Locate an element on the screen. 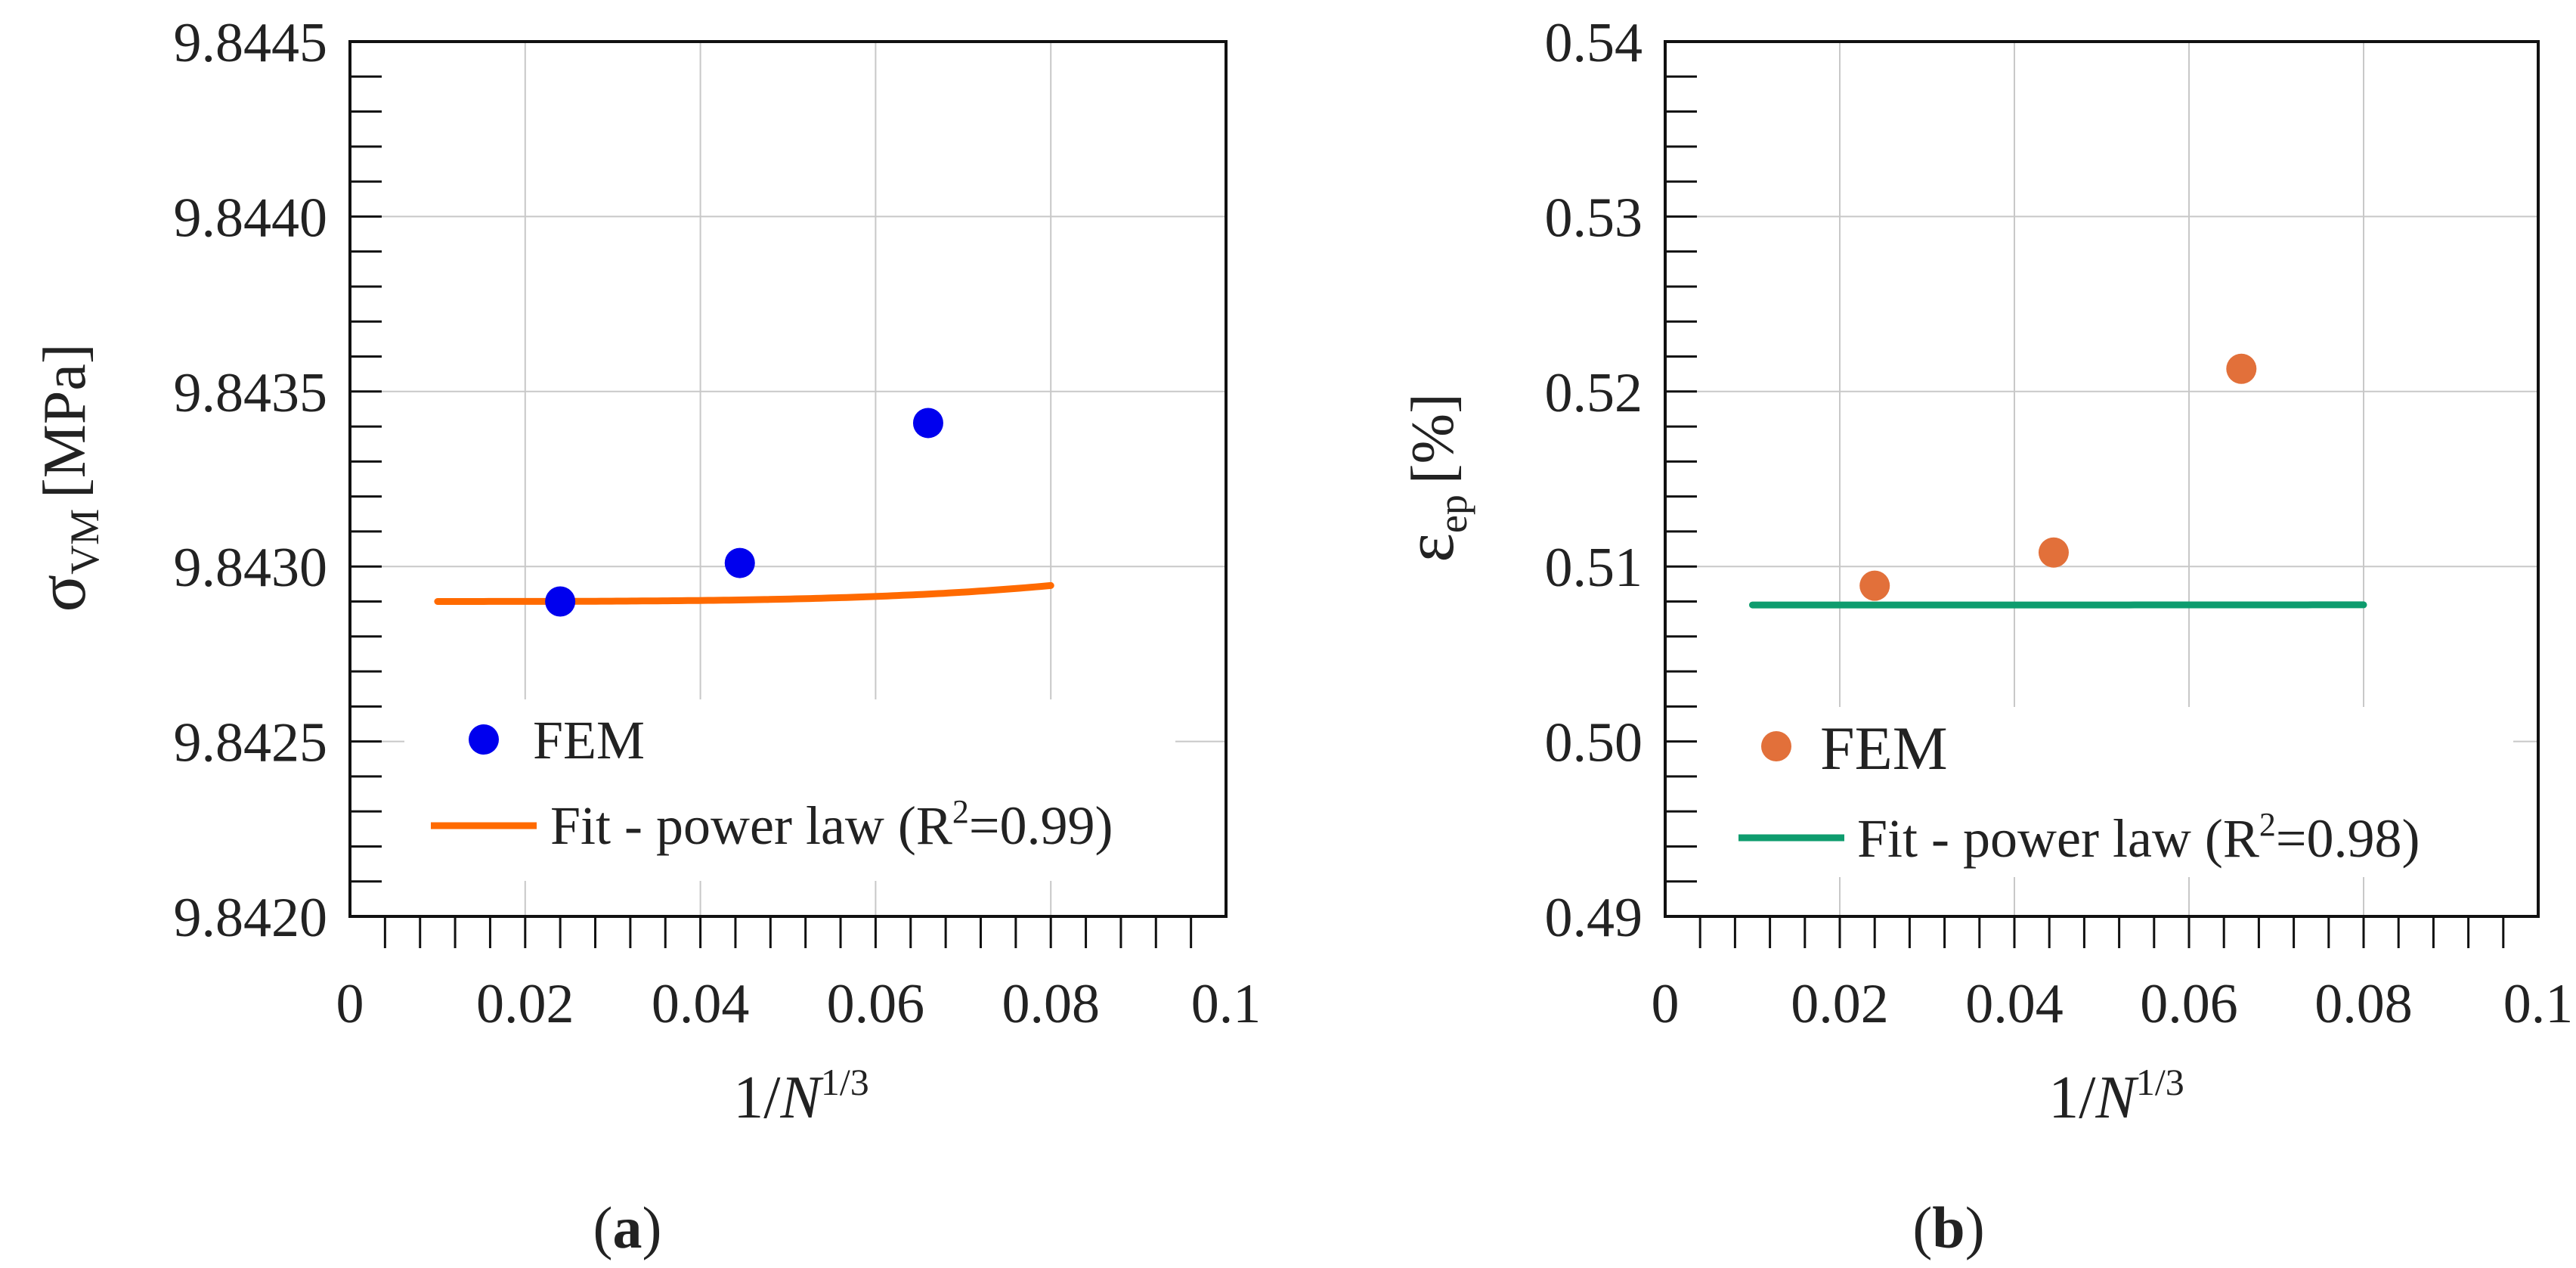  panel-a-y-axis-title: σVM [MPa] is located at coordinates (65, 477).